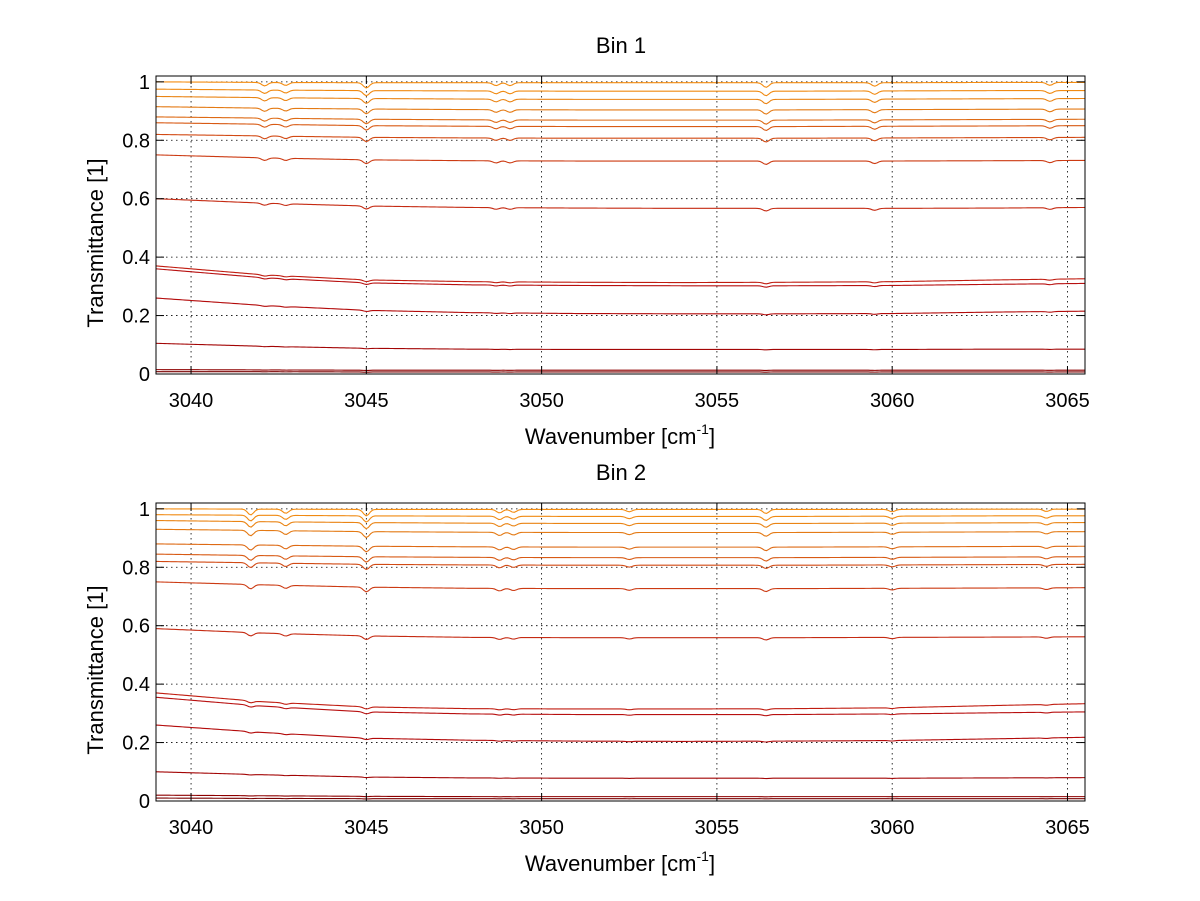 The width and height of the screenshot is (1200, 901). I want to click on chart-title: Bin 2, so click(621, 472).